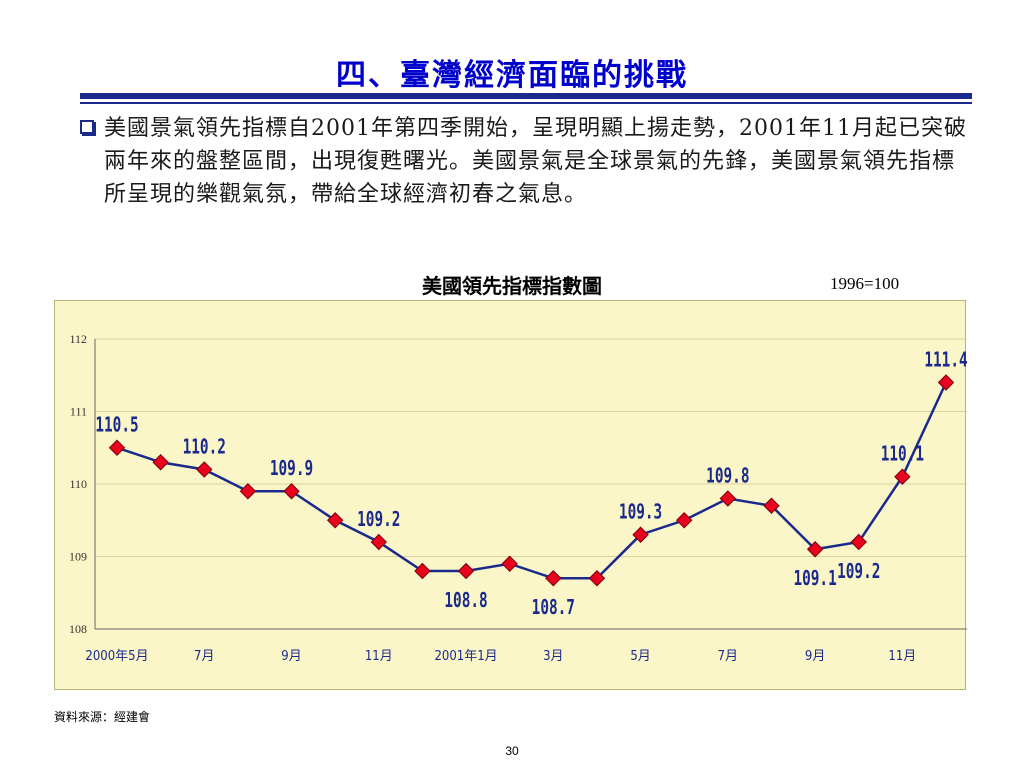  I want to click on y-tick-label: 110, so click(78, 484).